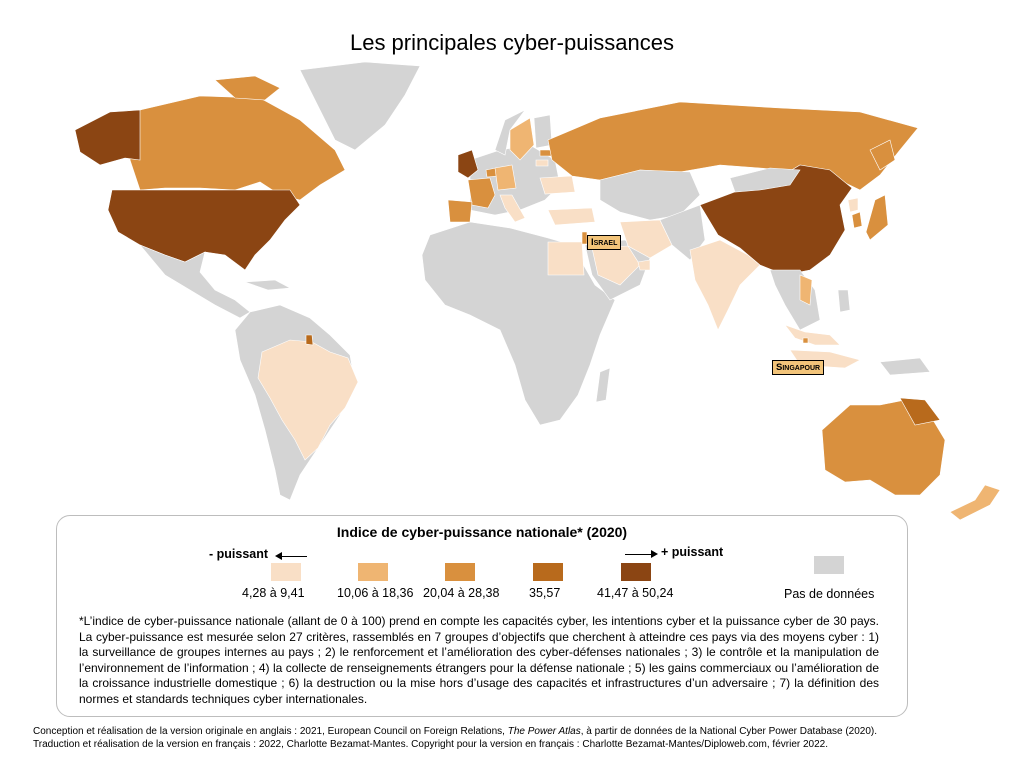  What do you see at coordinates (461, 593) in the screenshot?
I see `legend-label-class3: 20,04 à 28,38` at bounding box center [461, 593].